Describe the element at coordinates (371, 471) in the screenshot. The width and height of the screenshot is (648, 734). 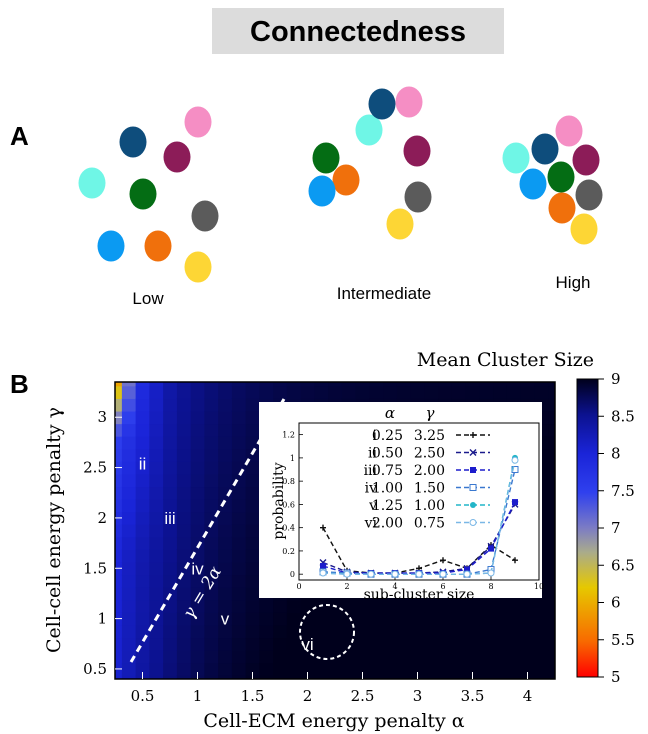
I see `legend-name-iii: iii` at that location.